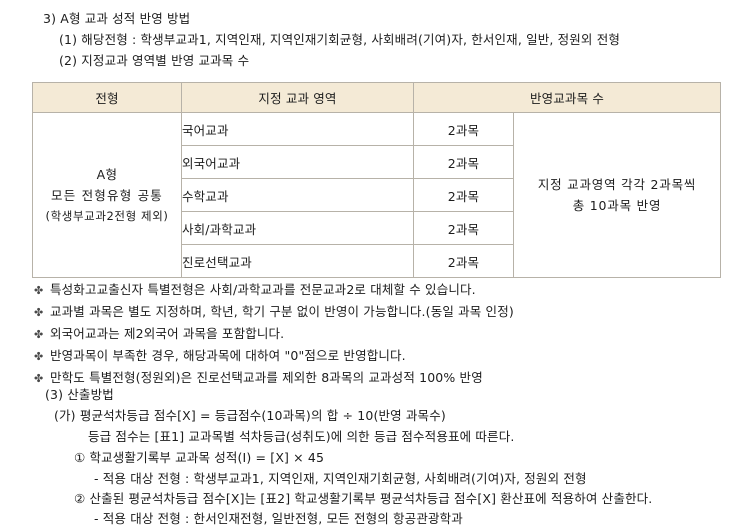 The height and width of the screenshot is (526, 750). I want to click on admission-type-line-3: (학생부교과2전형 제외), so click(107, 215).